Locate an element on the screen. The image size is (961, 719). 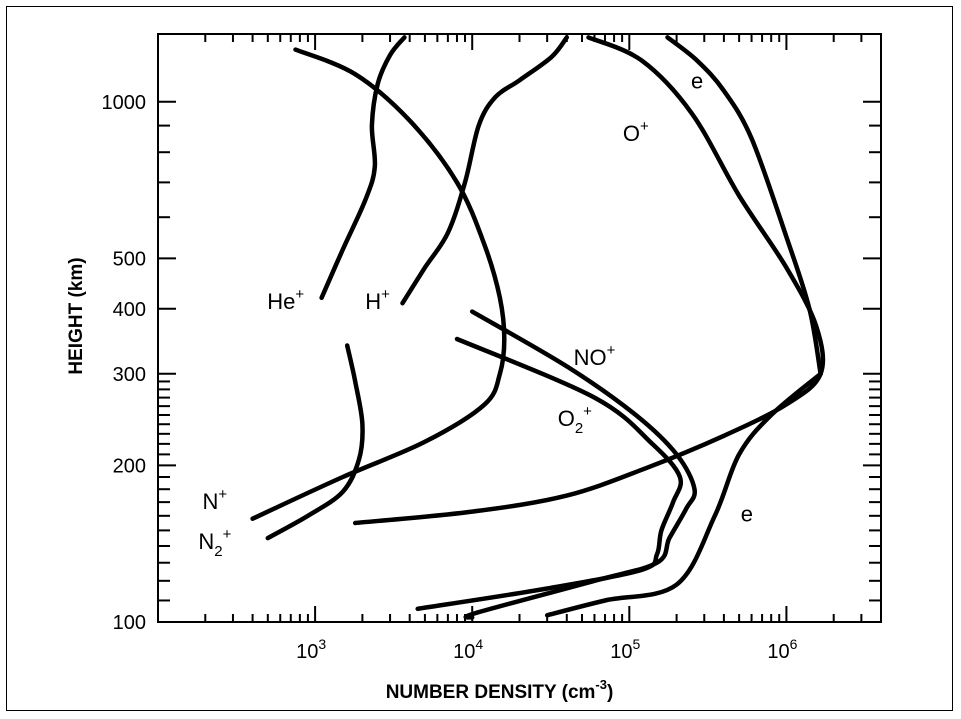
curve-e-upper is located at coordinates (744, 206).